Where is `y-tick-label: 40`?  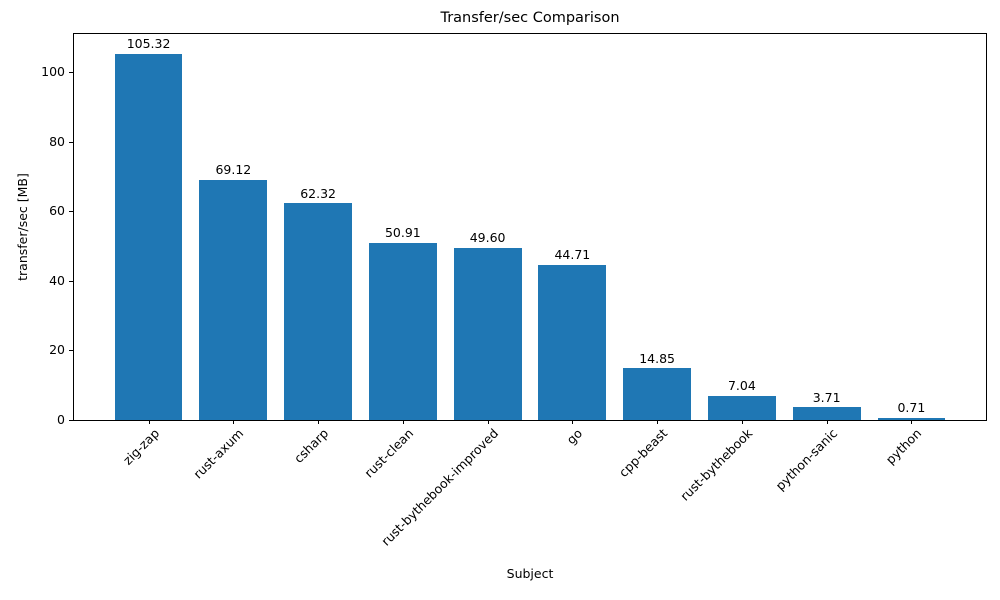 y-tick-label: 40 is located at coordinates (57, 280).